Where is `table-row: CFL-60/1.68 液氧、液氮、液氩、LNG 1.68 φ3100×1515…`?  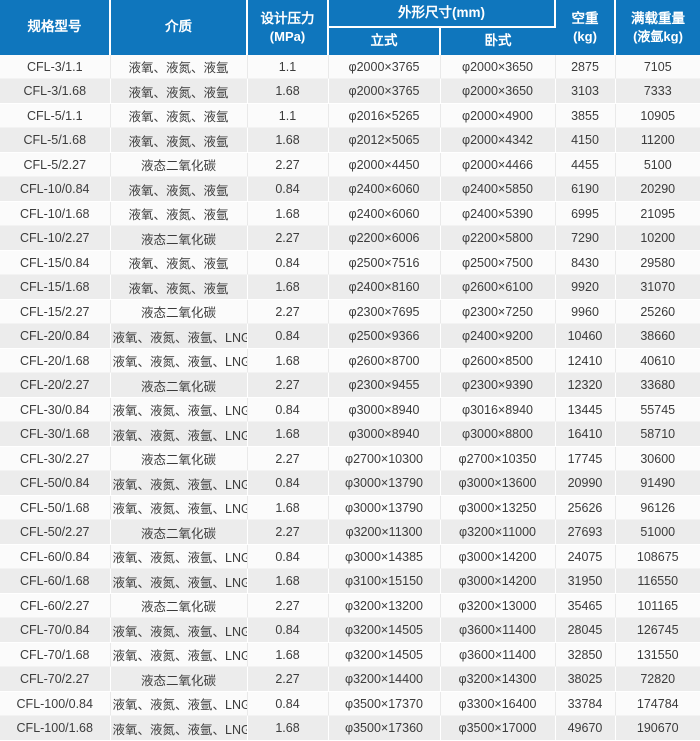 table-row: CFL-60/1.68 液氧、液氮、液氩、LNG 1.68 φ3100×1515… is located at coordinates (350, 581).